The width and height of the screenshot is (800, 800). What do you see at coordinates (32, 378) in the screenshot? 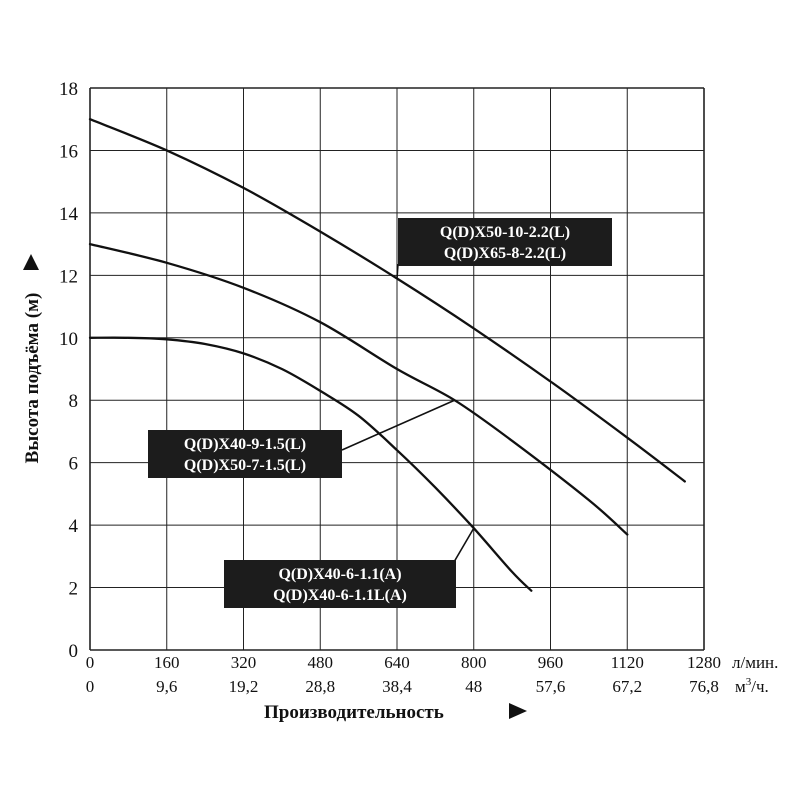
I see `y-axis-label: Высота подъёма (м)` at bounding box center [32, 378].